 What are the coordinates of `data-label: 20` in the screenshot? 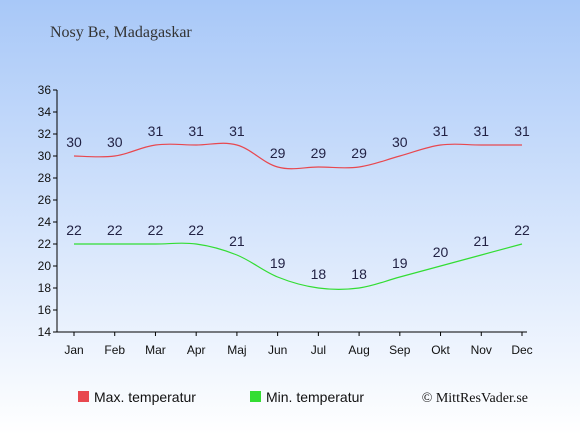 It's located at (441, 252).